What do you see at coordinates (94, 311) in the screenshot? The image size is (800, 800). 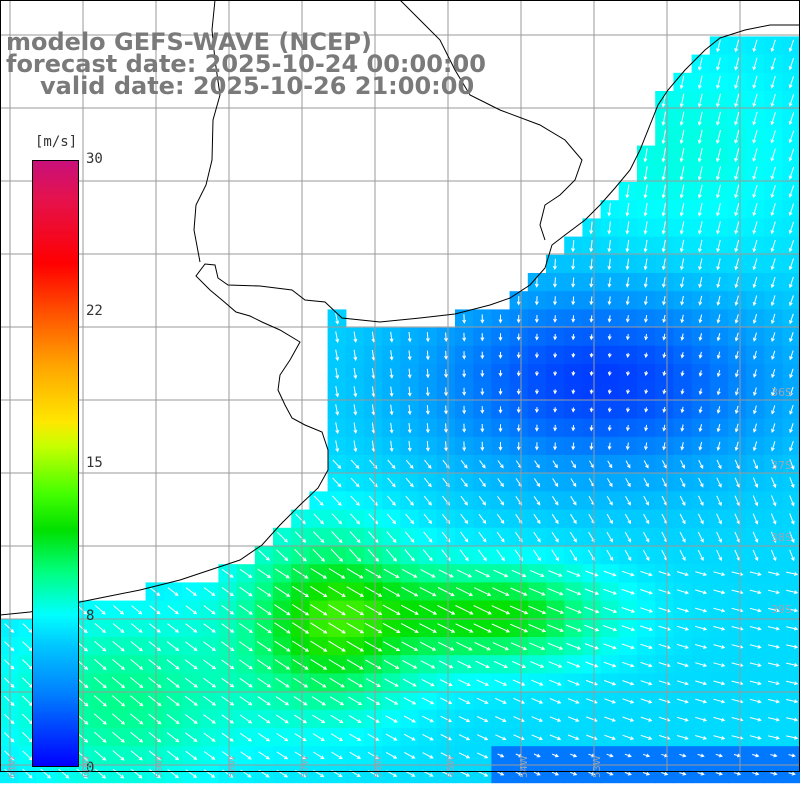 I see `colorbar-tick-22: 22` at bounding box center [94, 311].